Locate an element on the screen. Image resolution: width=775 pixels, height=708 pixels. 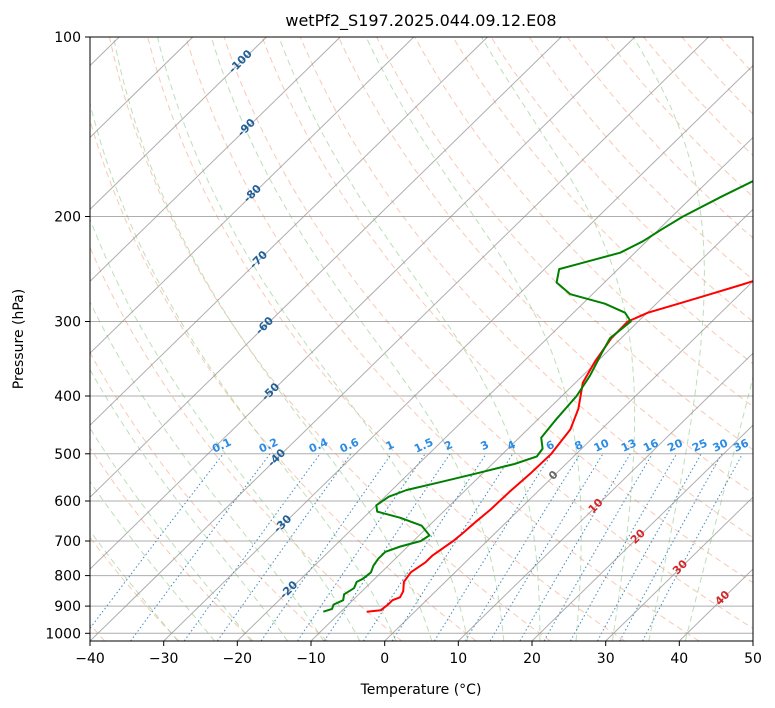
x-axis-label: Temperature (°C) is located at coordinates (421, 690).